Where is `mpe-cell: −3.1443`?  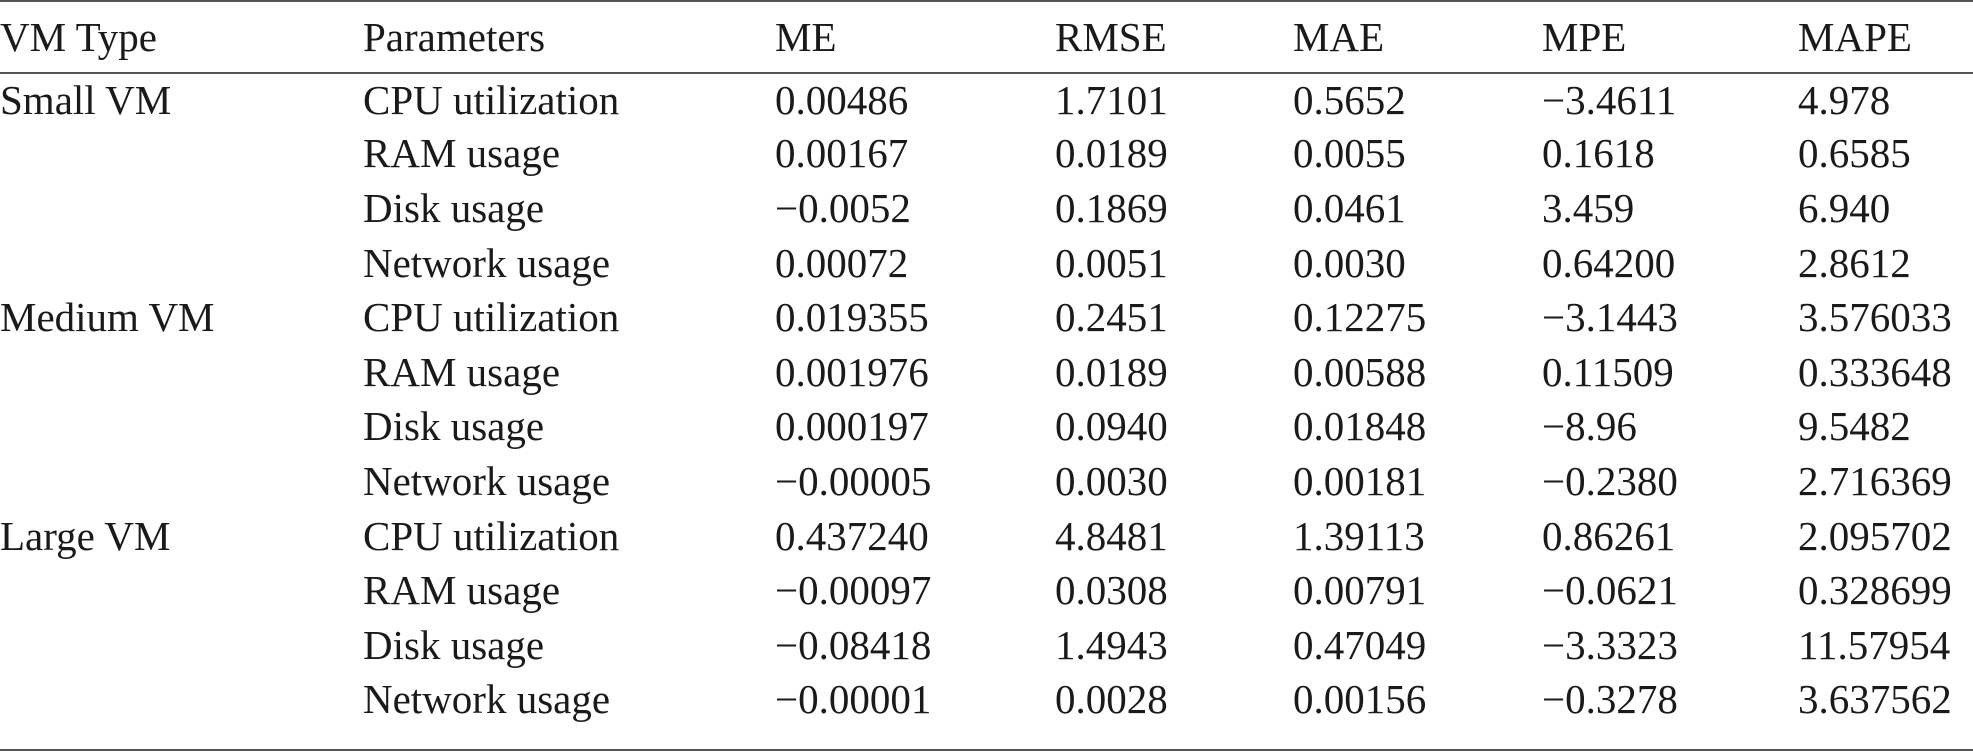 mpe-cell: −3.1443 is located at coordinates (1610, 317).